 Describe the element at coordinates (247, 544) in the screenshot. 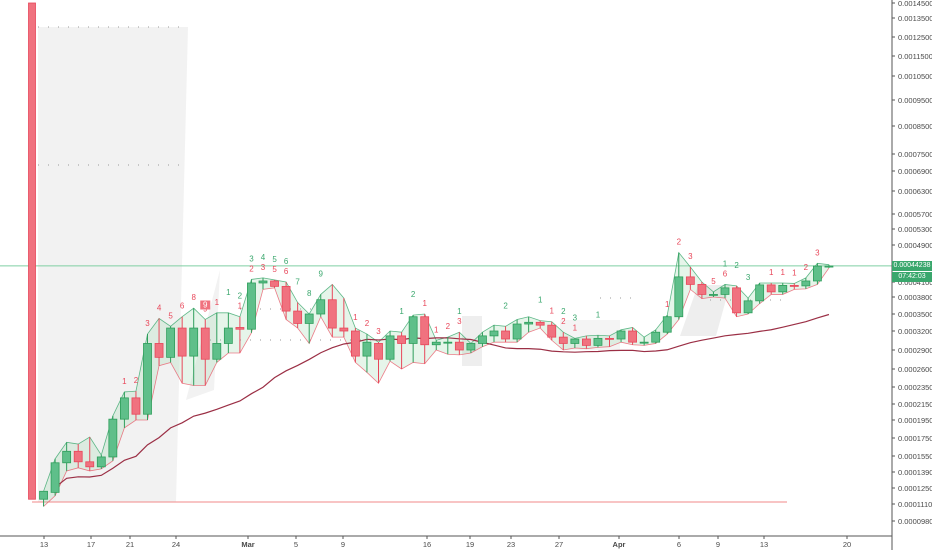

I see `x-tick-label: Mar` at that location.